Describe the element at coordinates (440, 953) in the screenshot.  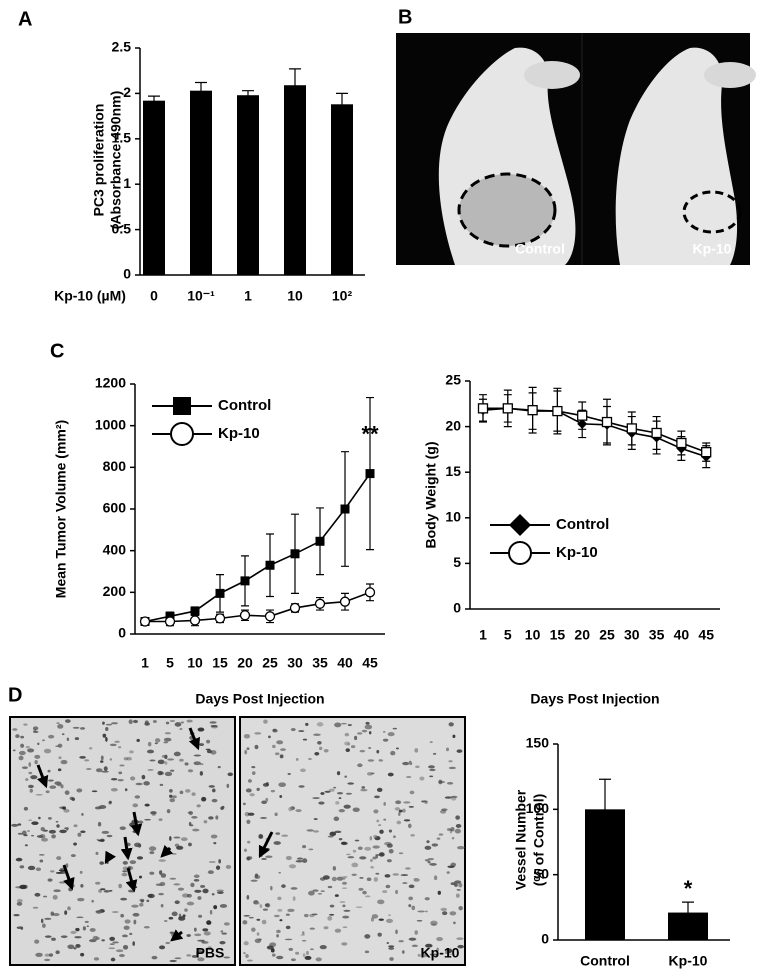
I see `micrograph-label: Kp-10` at that location.